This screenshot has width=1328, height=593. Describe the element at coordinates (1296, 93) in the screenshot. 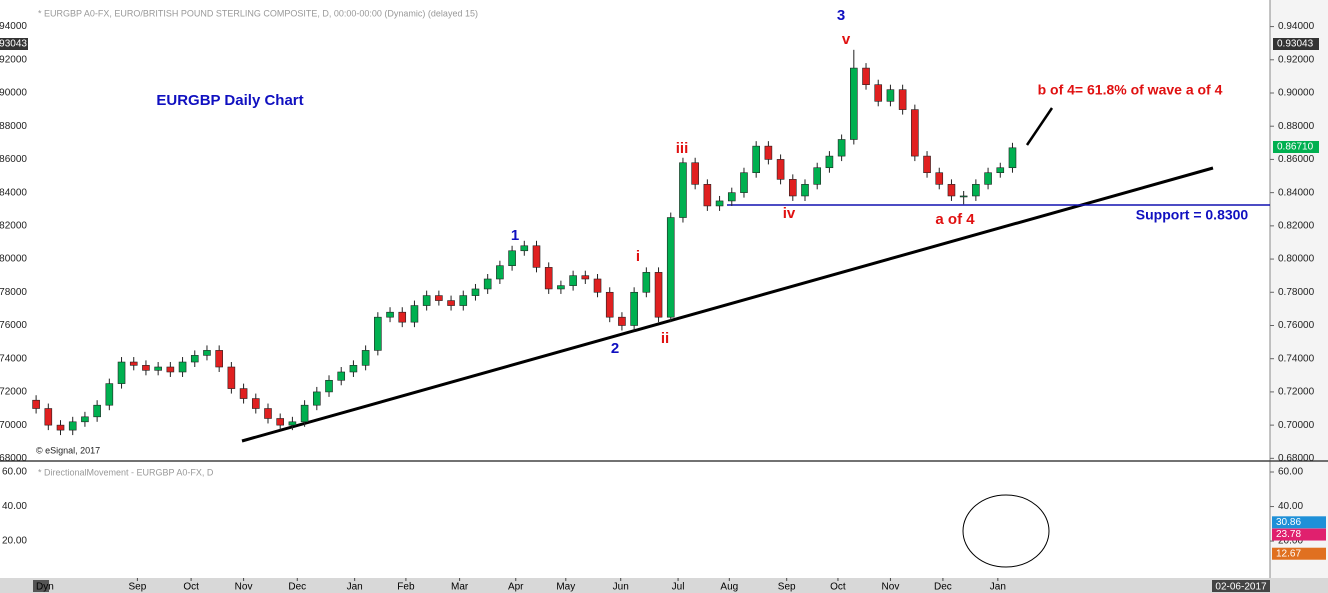

I see `y-tick-label: 0.90000` at that location.